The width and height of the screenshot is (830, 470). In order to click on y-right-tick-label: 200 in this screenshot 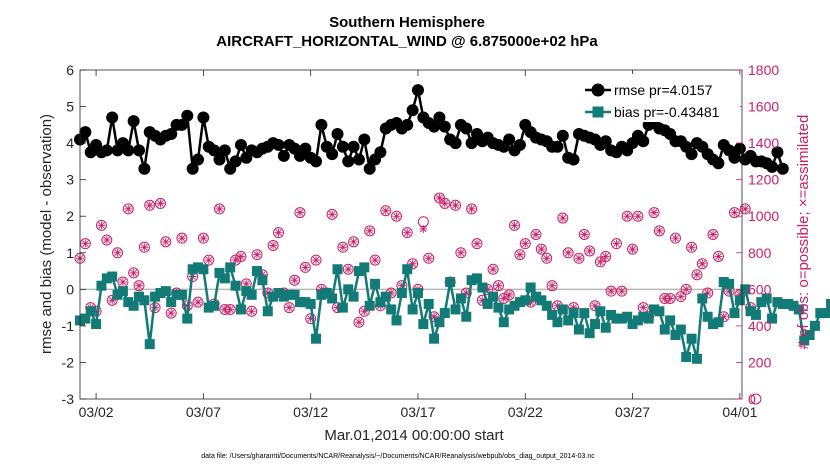, I will do `click(760, 362)`.